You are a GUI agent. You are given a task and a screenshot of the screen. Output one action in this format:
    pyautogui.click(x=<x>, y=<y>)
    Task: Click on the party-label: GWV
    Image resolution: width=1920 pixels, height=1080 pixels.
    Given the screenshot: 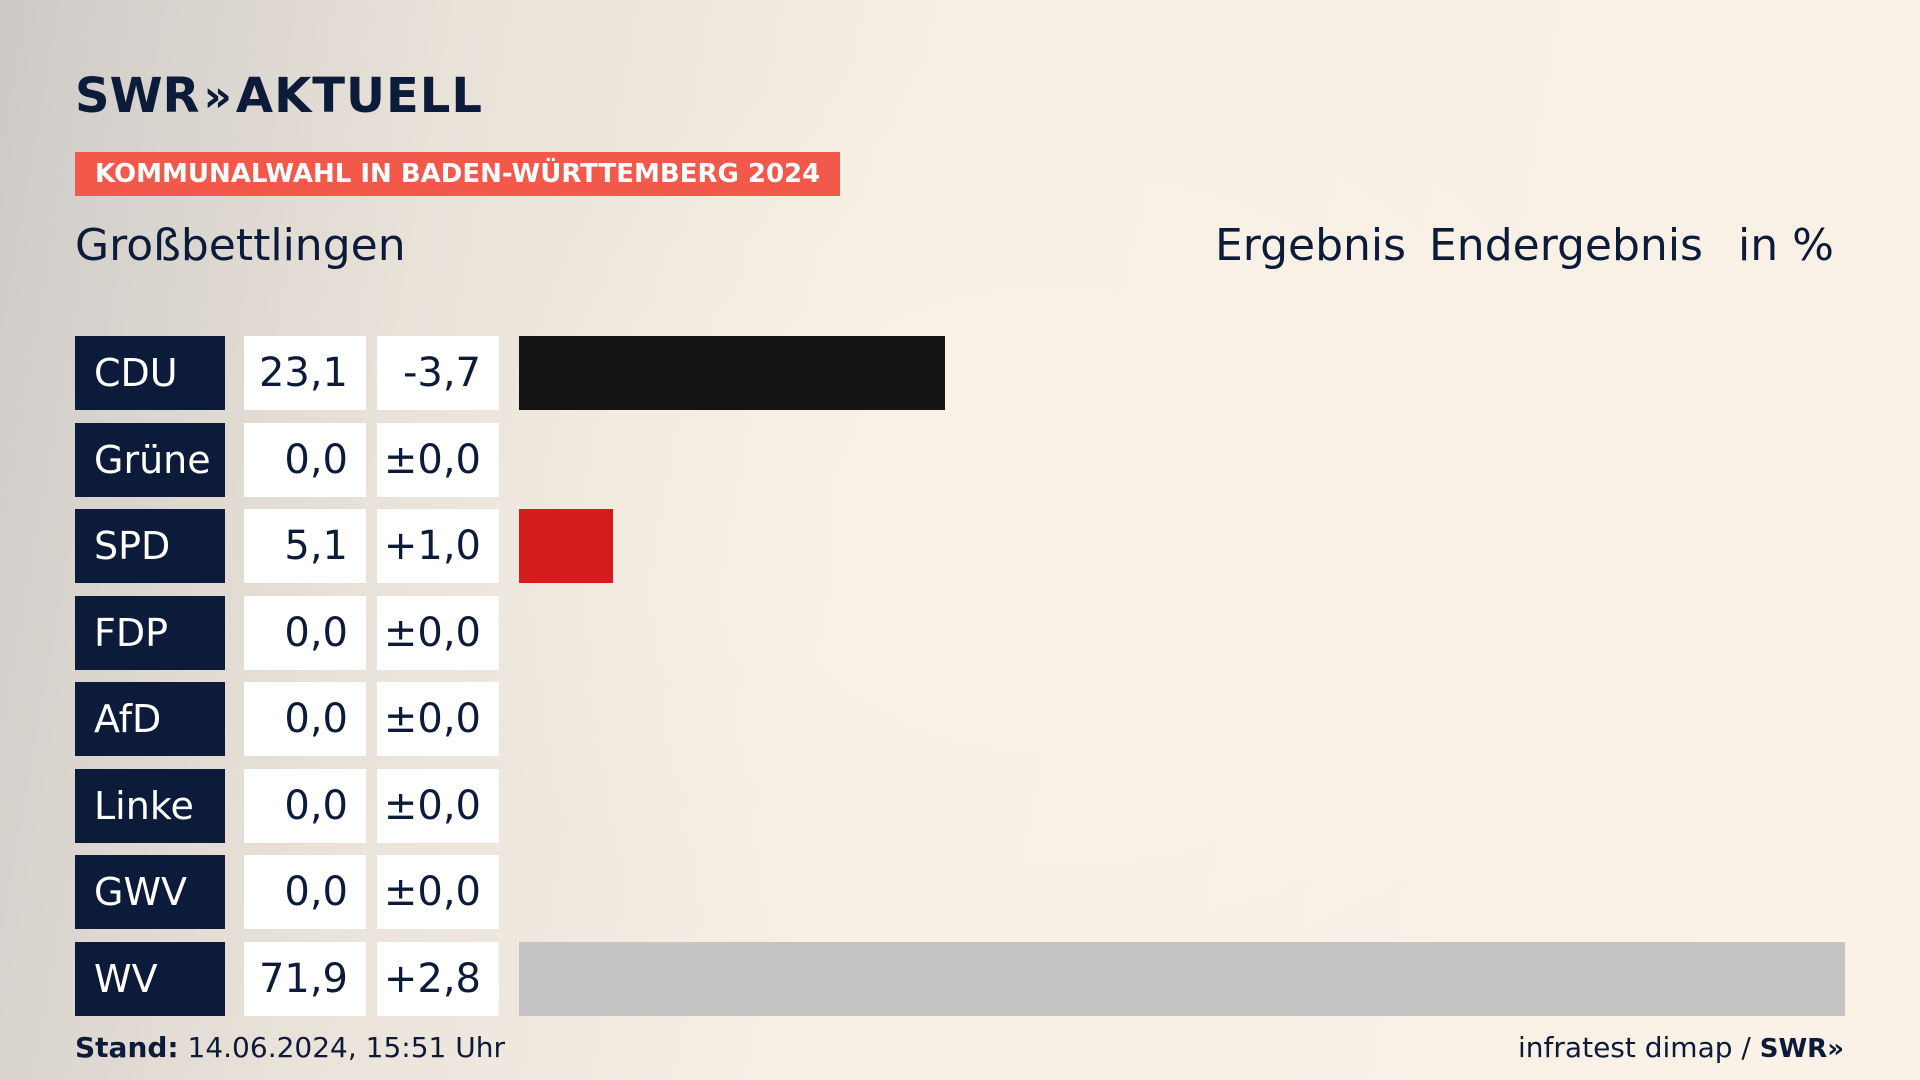 What is the action you would take?
    pyautogui.click(x=150, y=892)
    